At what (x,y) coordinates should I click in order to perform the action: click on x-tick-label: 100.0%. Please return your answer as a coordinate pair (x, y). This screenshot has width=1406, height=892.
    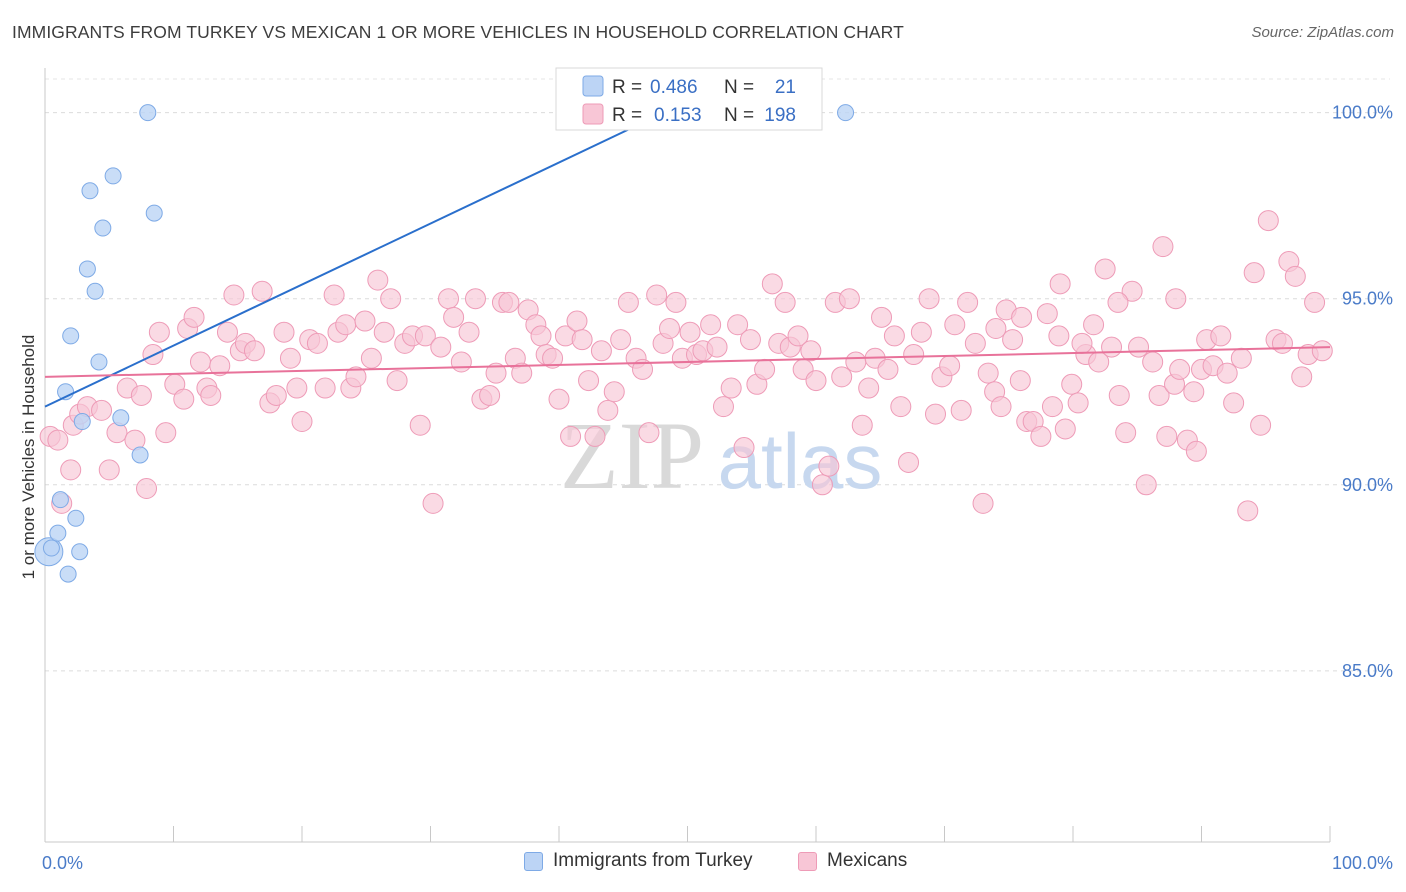
    Looking at the image, I should click on (1362, 863).